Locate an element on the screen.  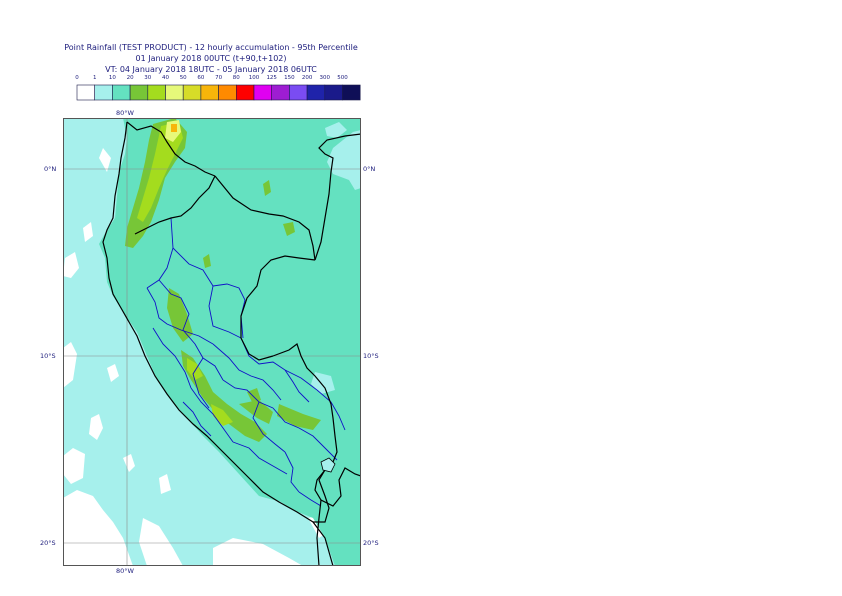
legend-tick-label: 50 is located at coordinates (183, 78).